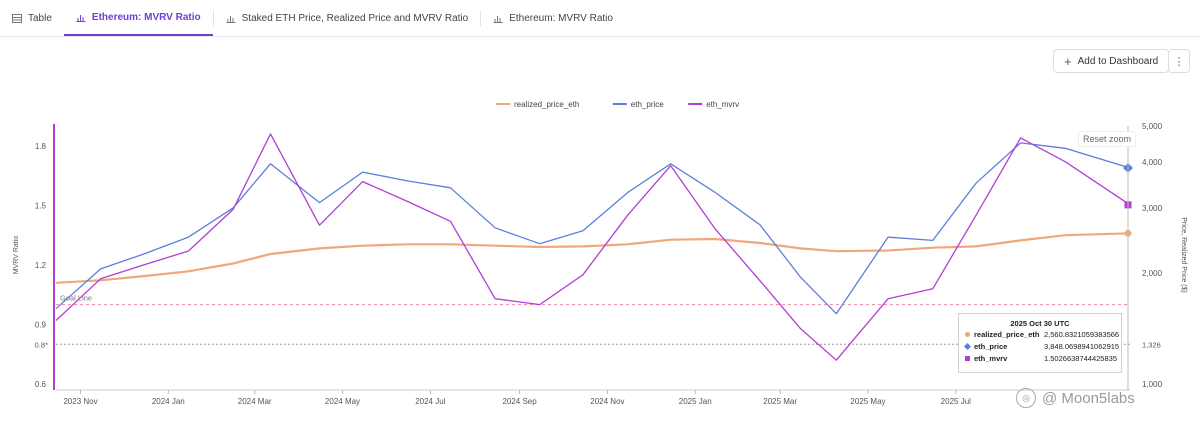  What do you see at coordinates (1128, 258) in the screenshot?
I see `chart-markers` at bounding box center [1128, 258].